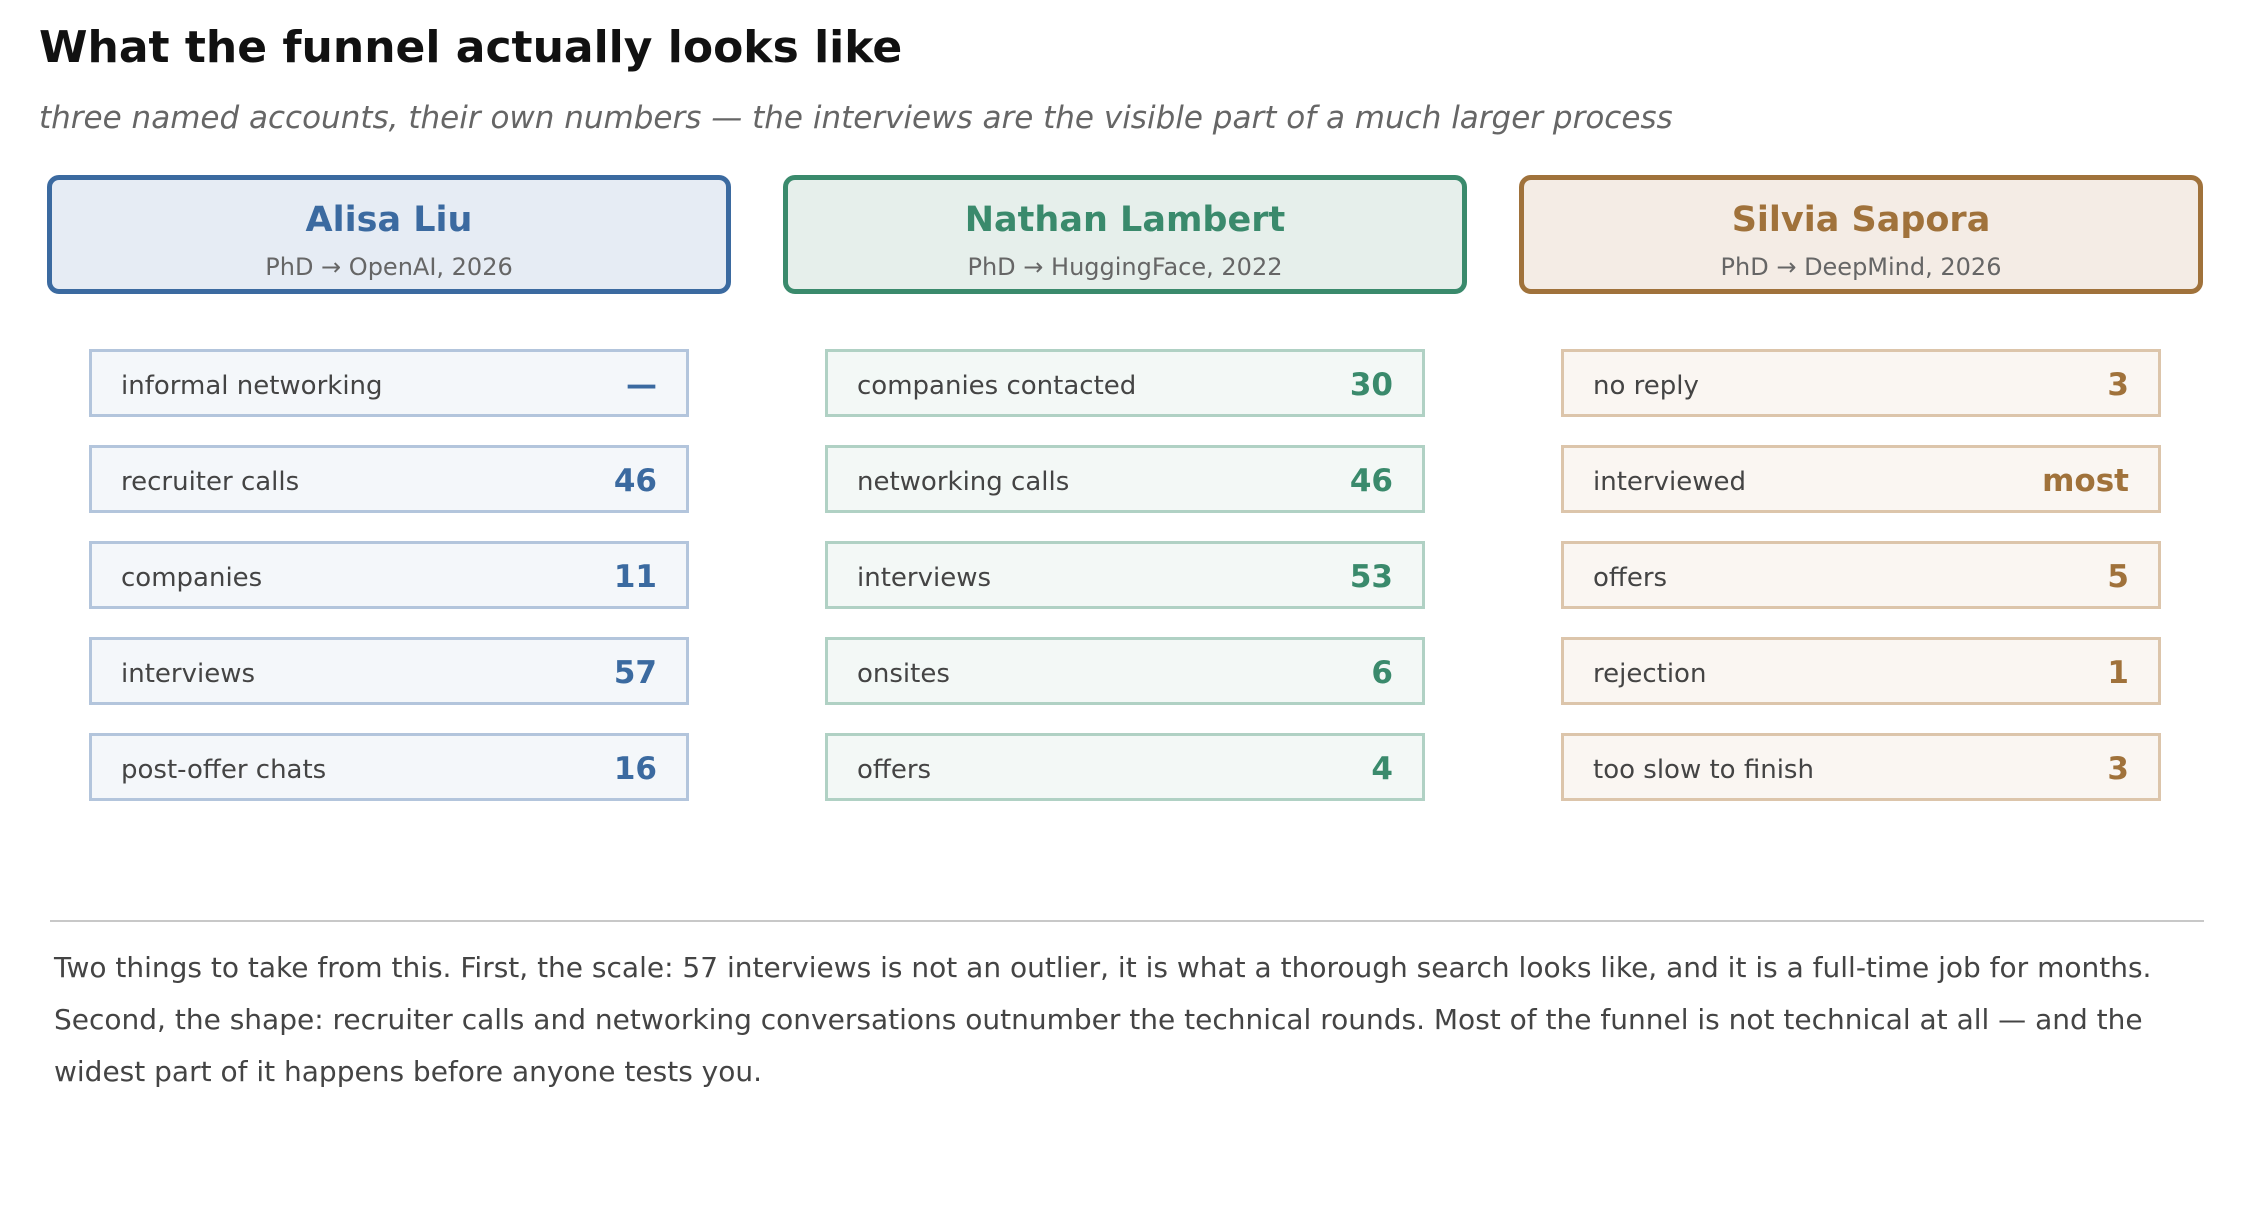  I want to click on funnel-row: interviewed most, so click(1861, 479).